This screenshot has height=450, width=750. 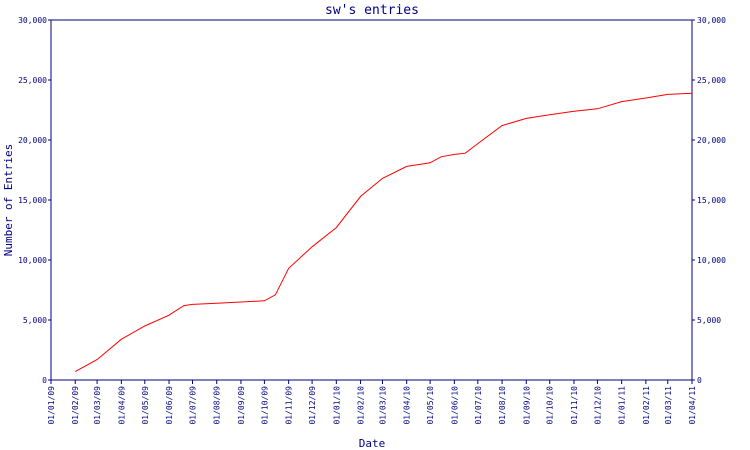 What do you see at coordinates (289, 405) in the screenshot?
I see `x-tick-label: 01/11/09` at bounding box center [289, 405].